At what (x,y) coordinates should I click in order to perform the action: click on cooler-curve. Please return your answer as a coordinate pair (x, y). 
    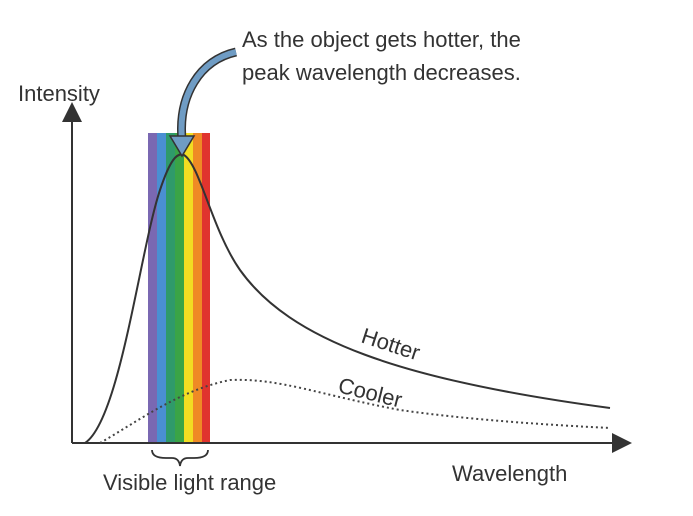
    Looking at the image, I should click on (355, 411).